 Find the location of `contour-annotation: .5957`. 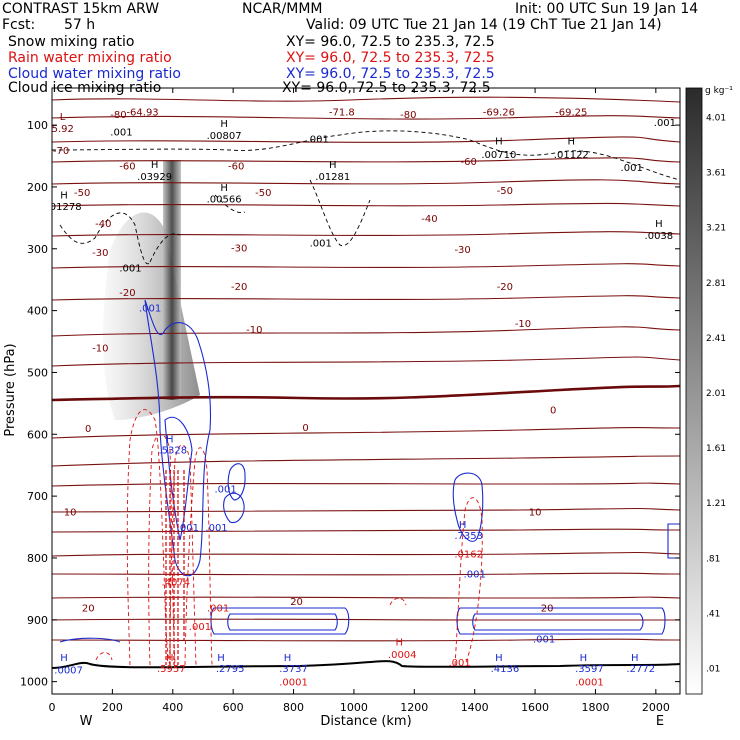

contour-annotation: .5957 is located at coordinates (171, 669).